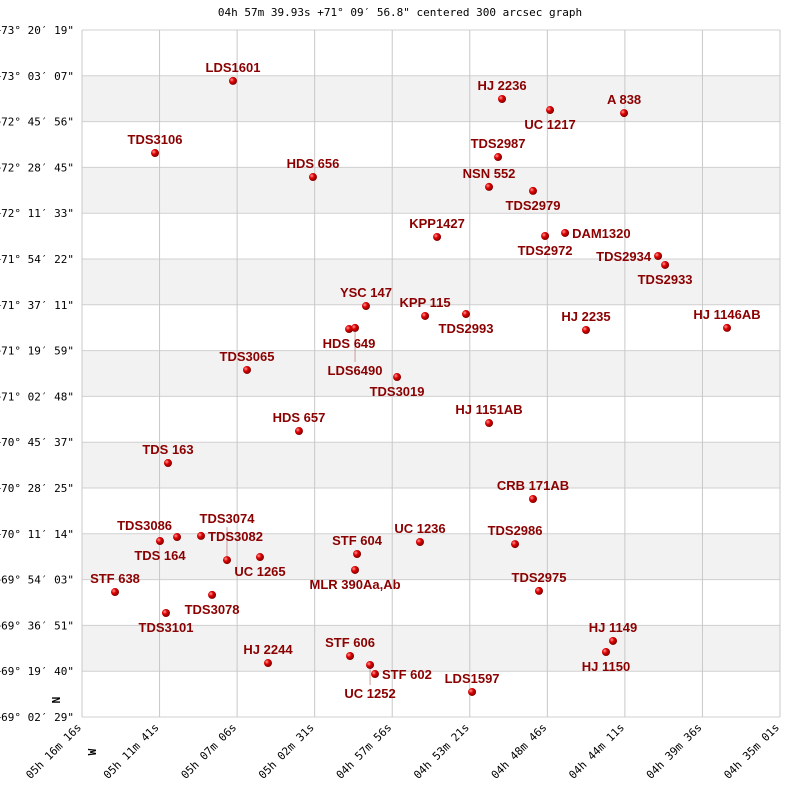 This screenshot has width=800, height=800. I want to click on x-tick-label: 05h 07m 06s, so click(209, 751).